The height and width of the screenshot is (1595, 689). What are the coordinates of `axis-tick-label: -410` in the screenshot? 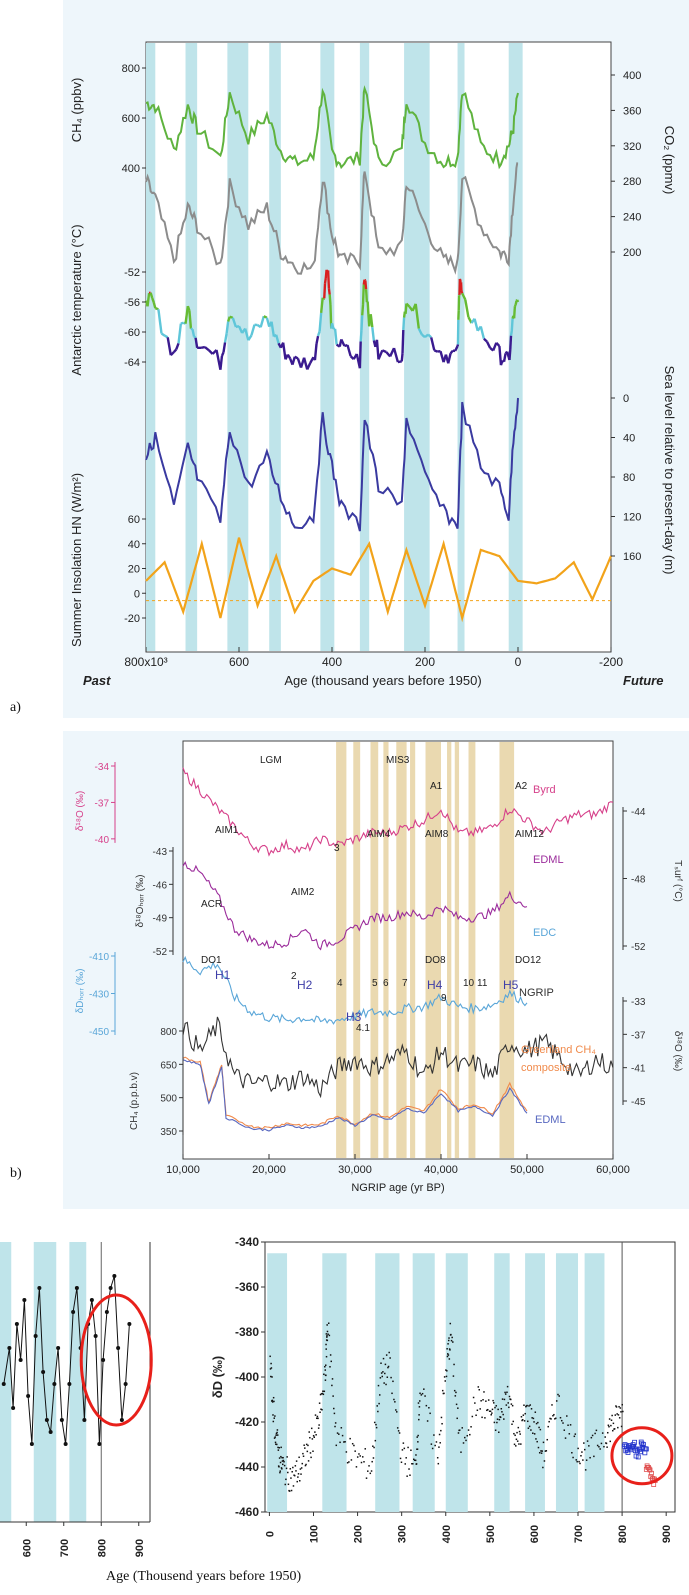 It's located at (99, 957).